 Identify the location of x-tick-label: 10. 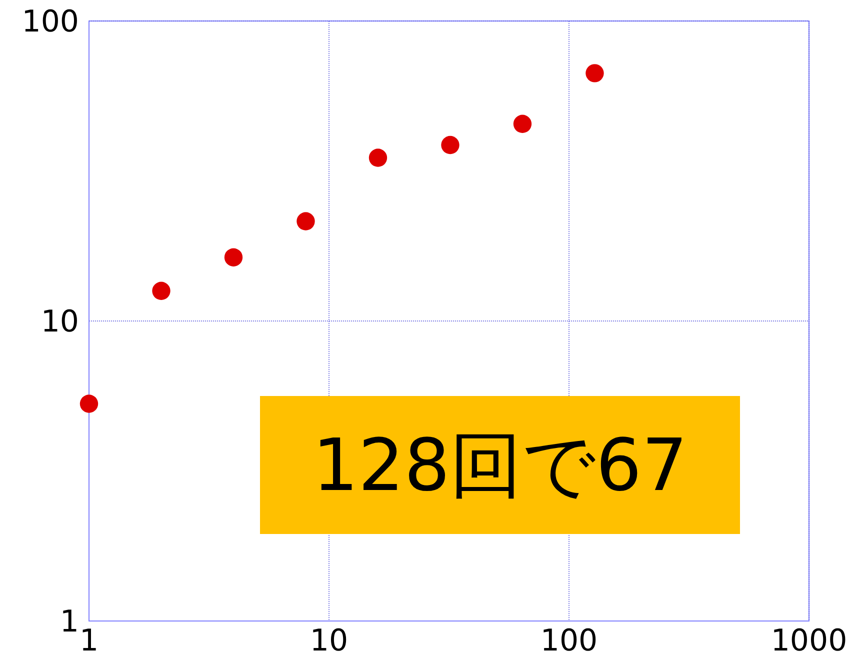
(329, 640).